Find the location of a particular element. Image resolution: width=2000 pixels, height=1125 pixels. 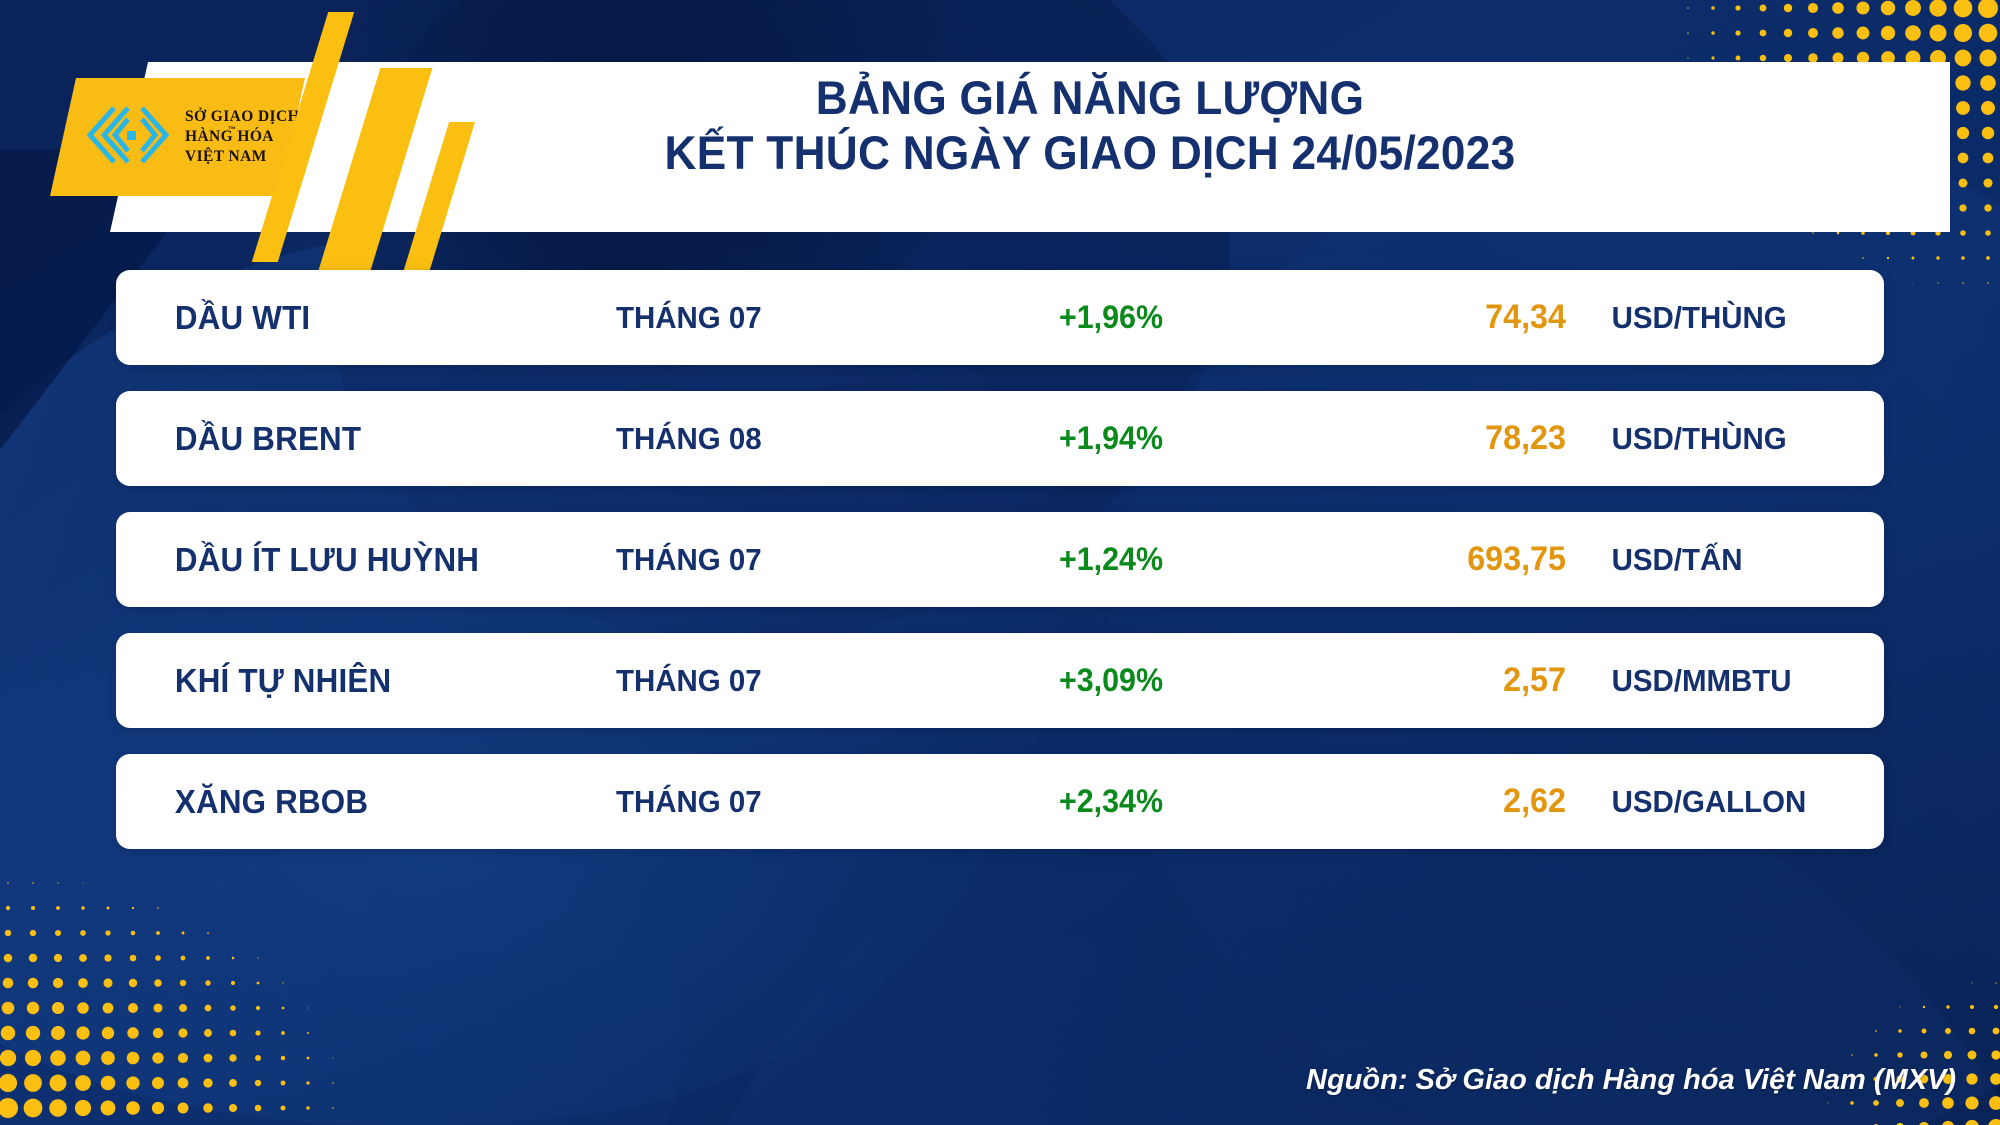

commodity-name: KHÍ TỰ NHIÊN is located at coordinates (283, 680).